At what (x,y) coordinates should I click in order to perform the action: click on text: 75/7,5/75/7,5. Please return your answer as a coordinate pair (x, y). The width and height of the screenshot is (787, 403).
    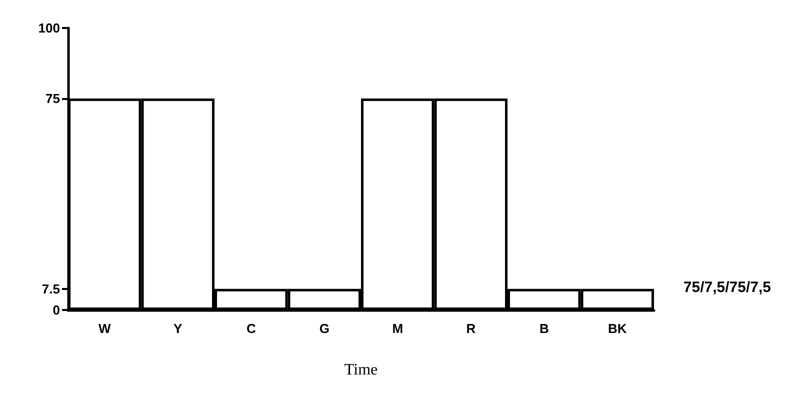
    Looking at the image, I should click on (727, 287).